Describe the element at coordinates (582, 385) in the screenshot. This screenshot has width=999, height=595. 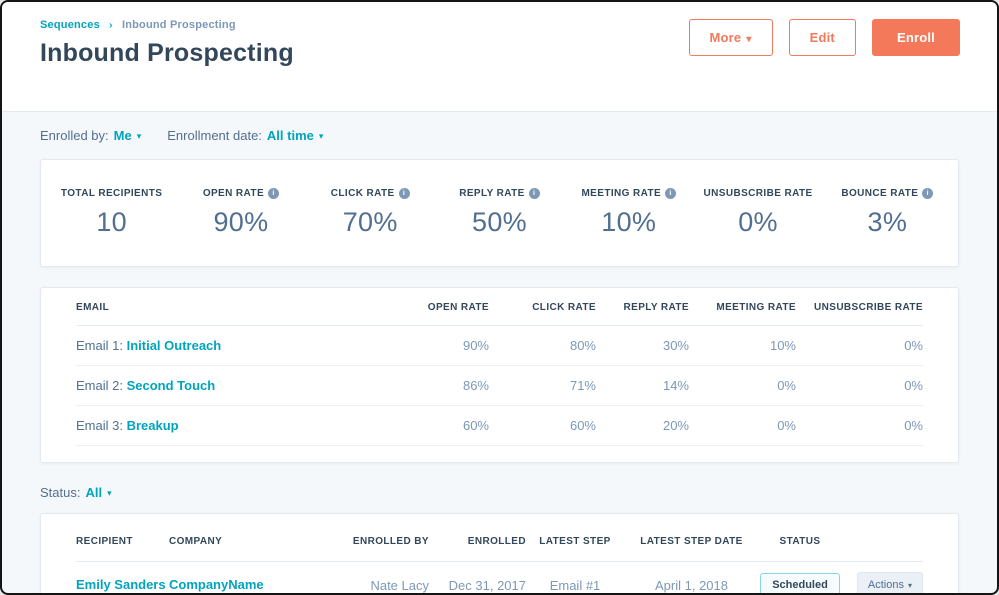
I see `click-rate-cell: 71%` at that location.